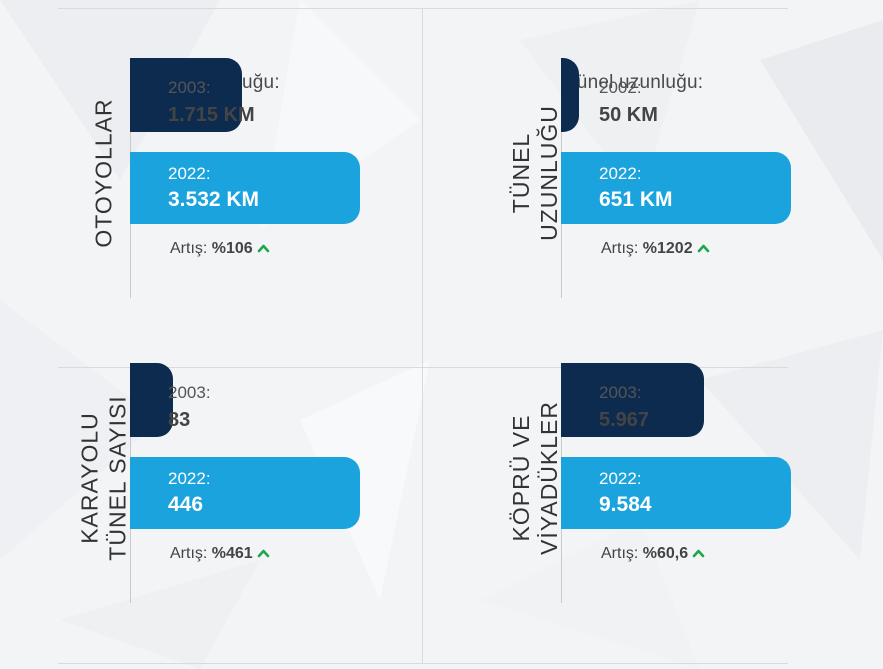 The height and width of the screenshot is (669, 883). I want to click on increase-value: %461, so click(232, 554).